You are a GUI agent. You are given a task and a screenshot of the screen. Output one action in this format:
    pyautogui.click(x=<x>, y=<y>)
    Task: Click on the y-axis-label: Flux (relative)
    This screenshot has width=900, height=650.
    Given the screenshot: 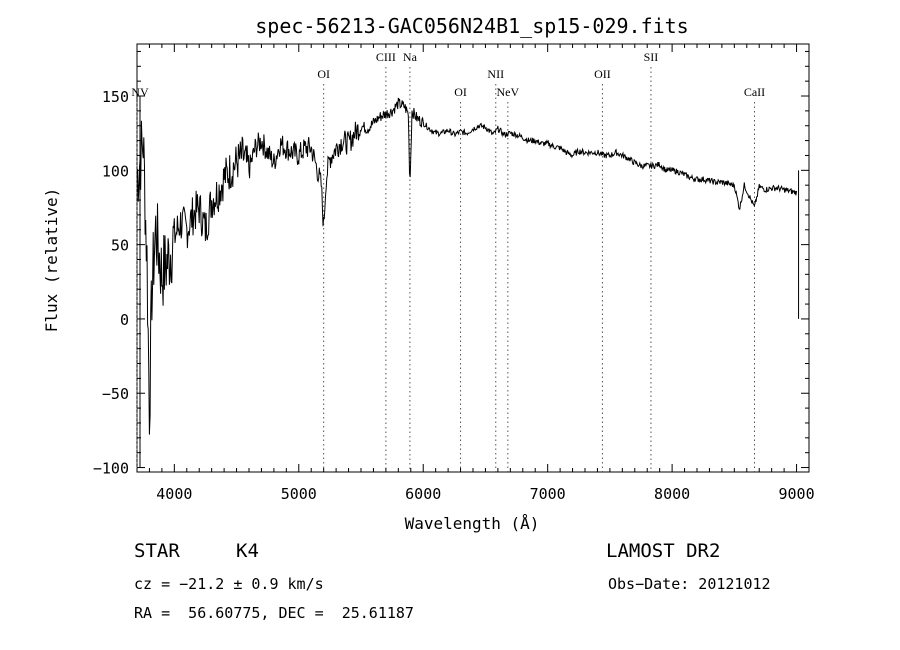 What is the action you would take?
    pyautogui.click(x=51, y=260)
    